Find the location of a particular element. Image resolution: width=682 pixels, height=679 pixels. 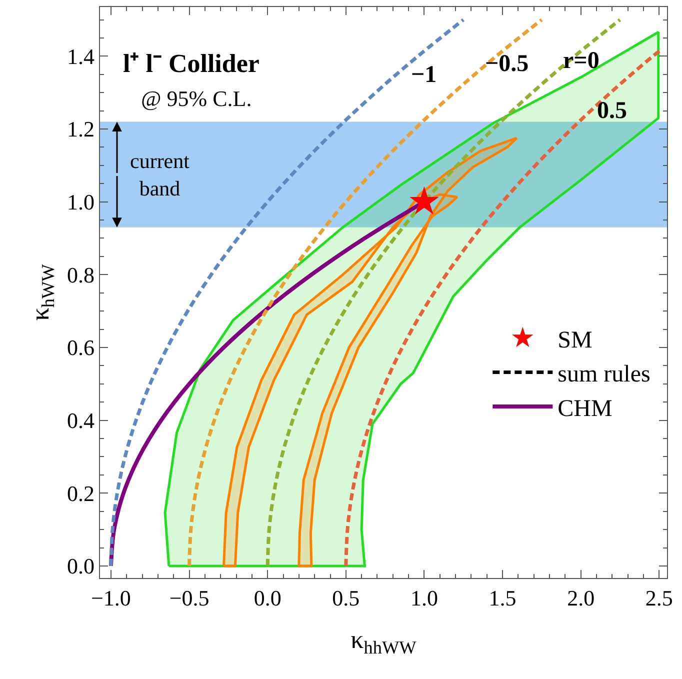

y-tick-label: 0.0 is located at coordinates (80, 566).